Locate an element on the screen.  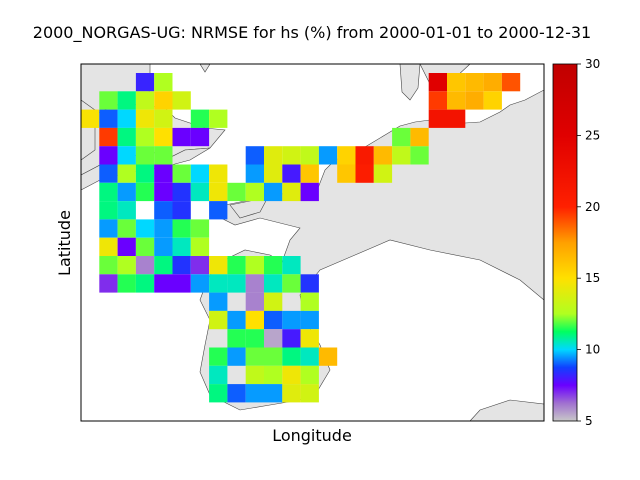
y-axis-label: Latitude is located at coordinates (64, 243).